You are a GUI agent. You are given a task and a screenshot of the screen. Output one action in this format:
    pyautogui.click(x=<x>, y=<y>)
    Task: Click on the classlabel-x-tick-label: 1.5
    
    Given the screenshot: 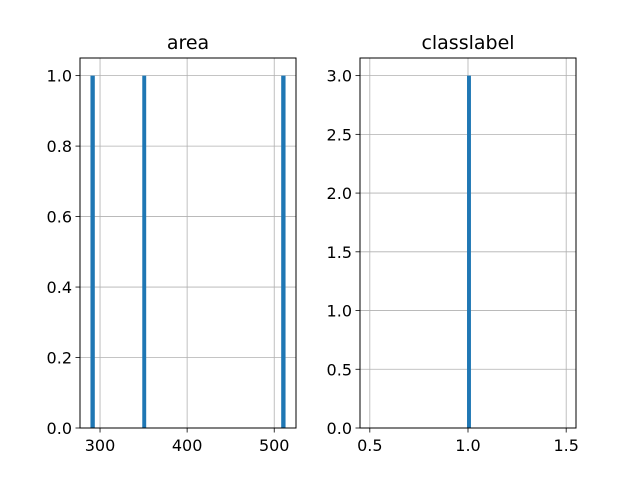 What is the action you would take?
    pyautogui.click(x=565, y=445)
    